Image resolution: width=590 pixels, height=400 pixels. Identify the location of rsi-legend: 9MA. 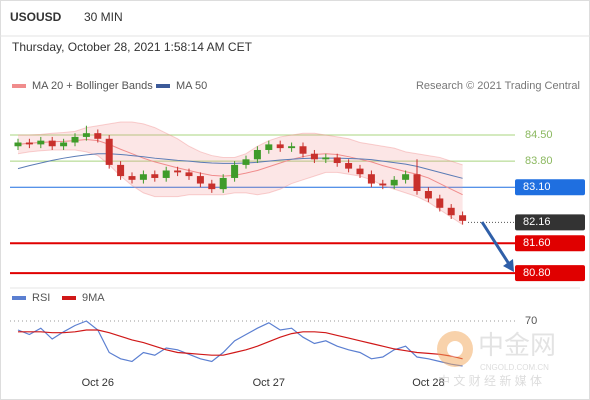
(93, 298).